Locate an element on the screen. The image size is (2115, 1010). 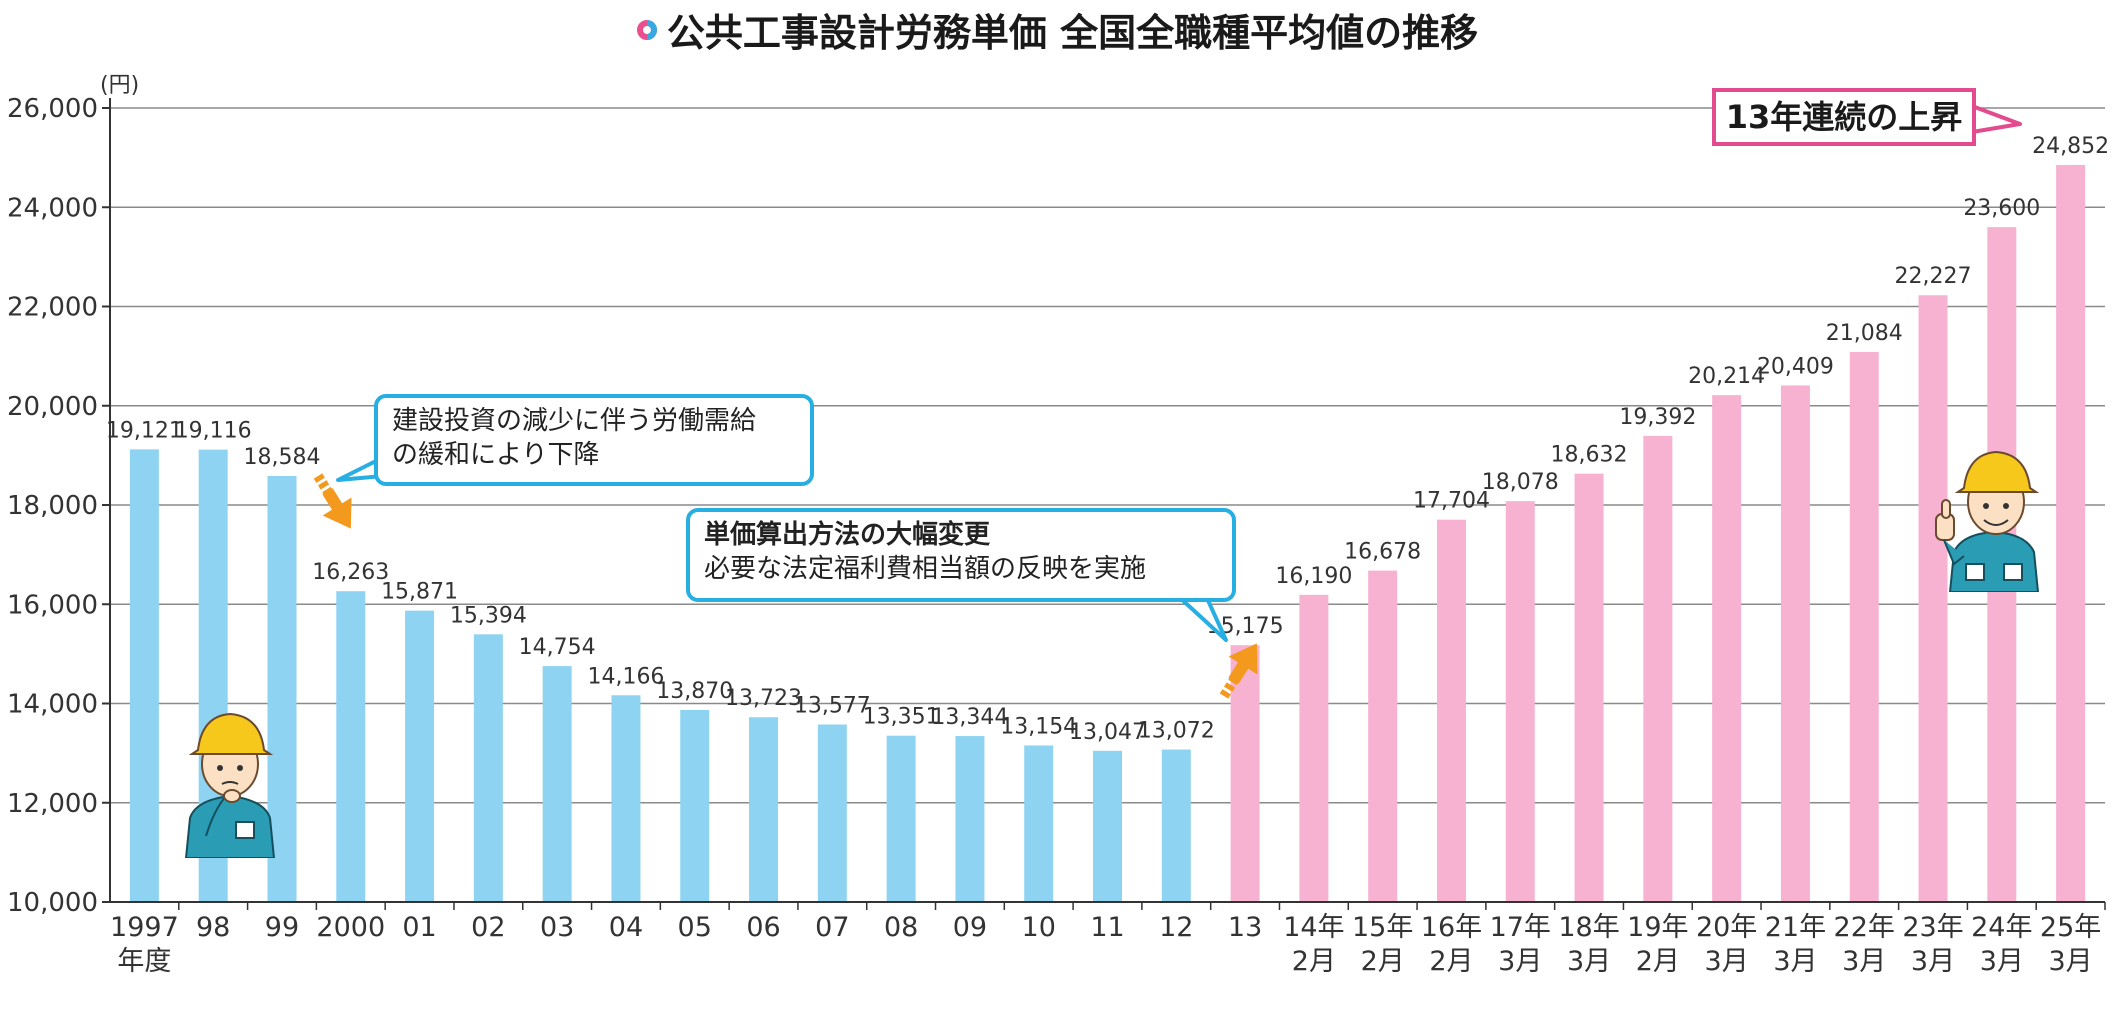
x-tick-label: 08 is located at coordinates (901, 927).